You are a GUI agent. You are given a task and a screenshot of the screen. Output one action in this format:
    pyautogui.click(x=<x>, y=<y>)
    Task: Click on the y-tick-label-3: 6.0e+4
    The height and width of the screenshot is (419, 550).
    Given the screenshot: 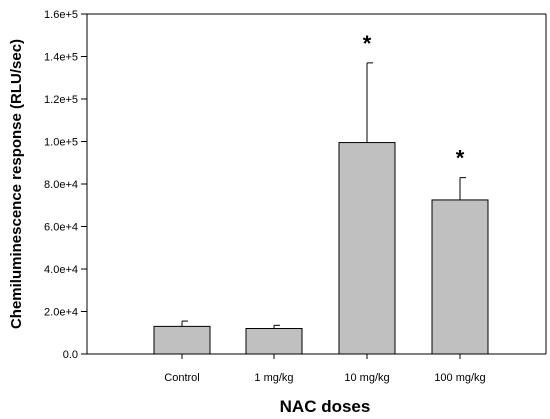 What is the action you would take?
    pyautogui.click(x=61, y=228)
    